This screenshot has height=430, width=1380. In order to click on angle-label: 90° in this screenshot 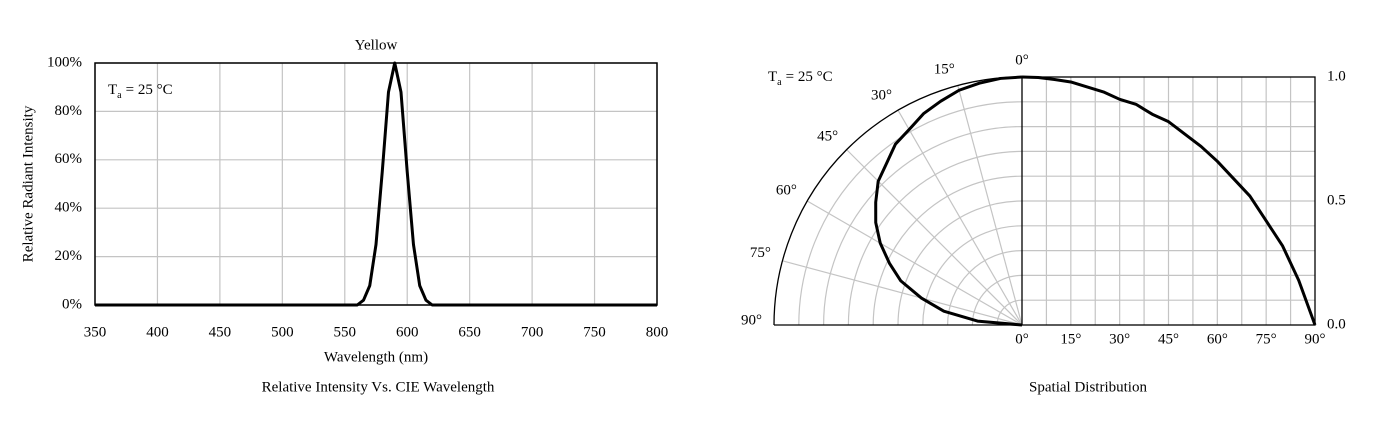, I will do `click(751, 320)`.